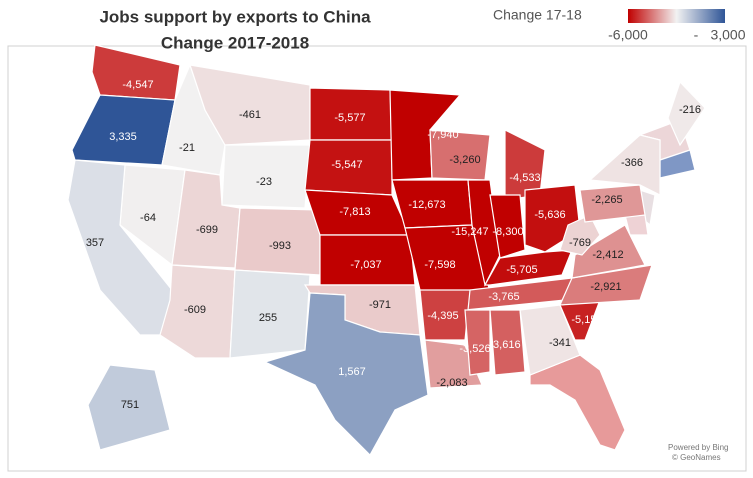 The image size is (753, 478). I want to click on data-label: -4,547, so click(137, 85).